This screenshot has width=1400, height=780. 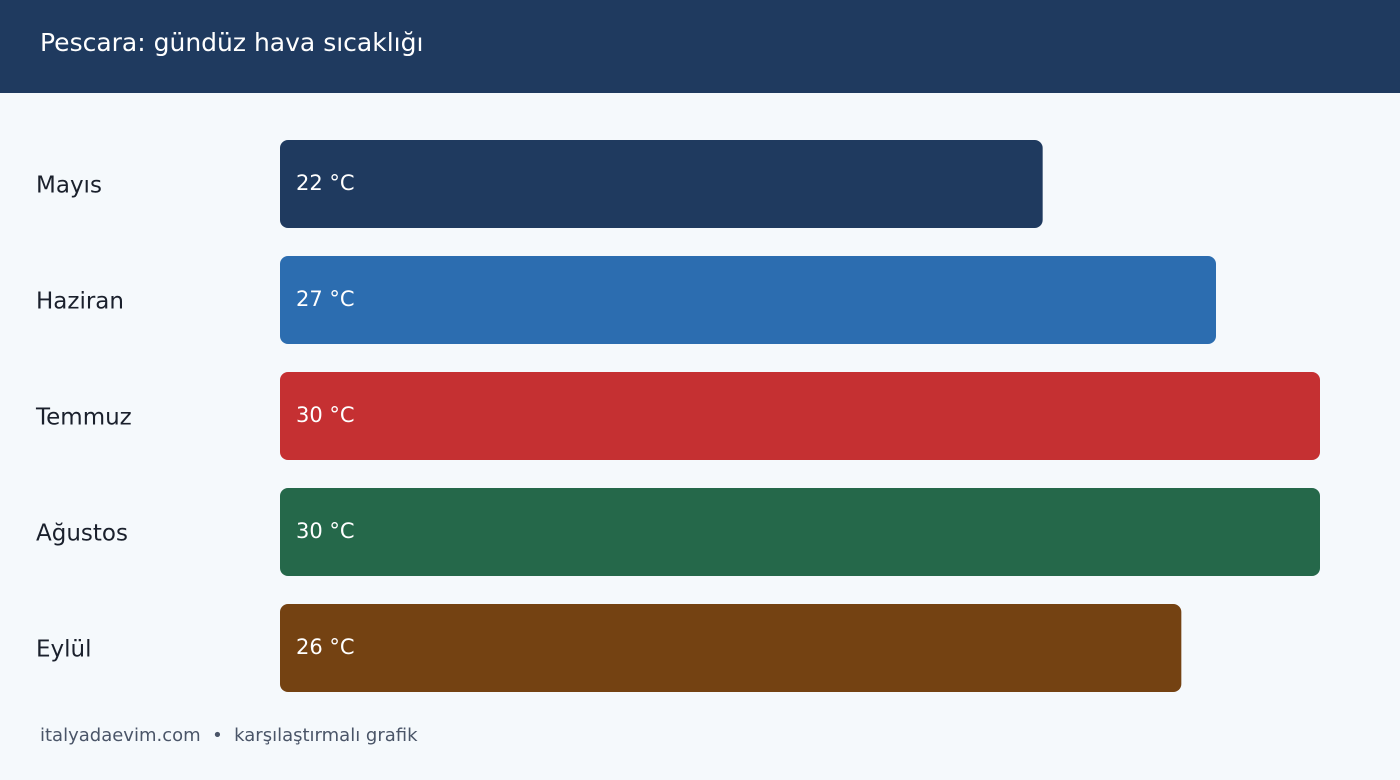 What do you see at coordinates (325, 299) in the screenshot?
I see `value-label: 27 °C` at bounding box center [325, 299].